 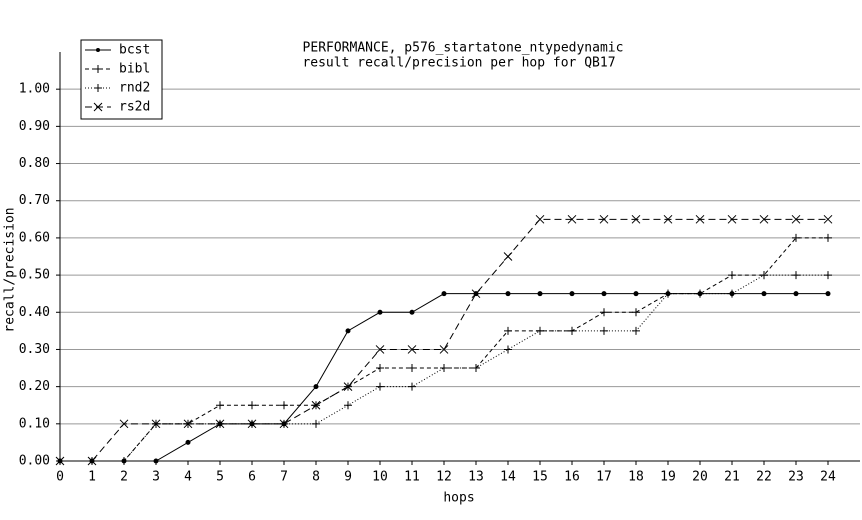 I want to click on y-tick-label: 1.00, so click(x=34, y=89).